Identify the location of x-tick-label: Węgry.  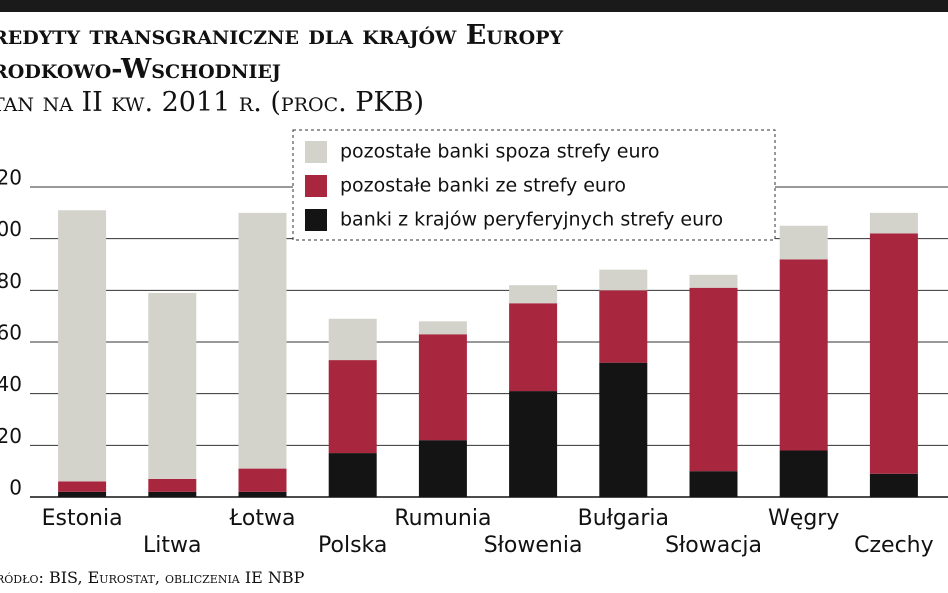
(803, 518).